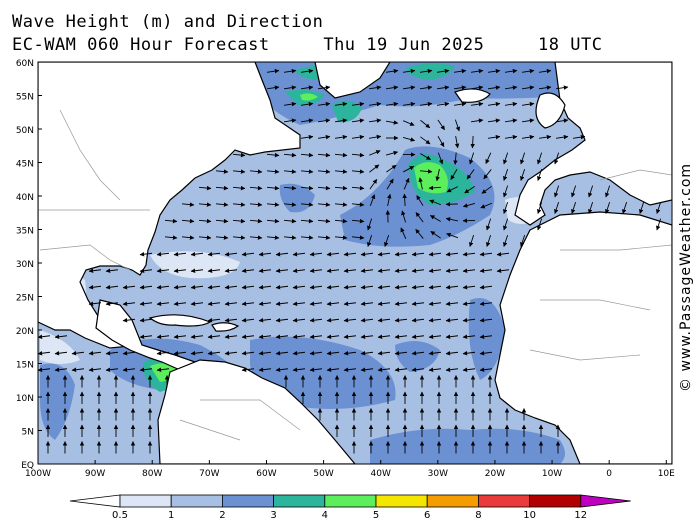  Describe the element at coordinates (266, 474) in the screenshot. I see `lon-label: 60W` at that location.